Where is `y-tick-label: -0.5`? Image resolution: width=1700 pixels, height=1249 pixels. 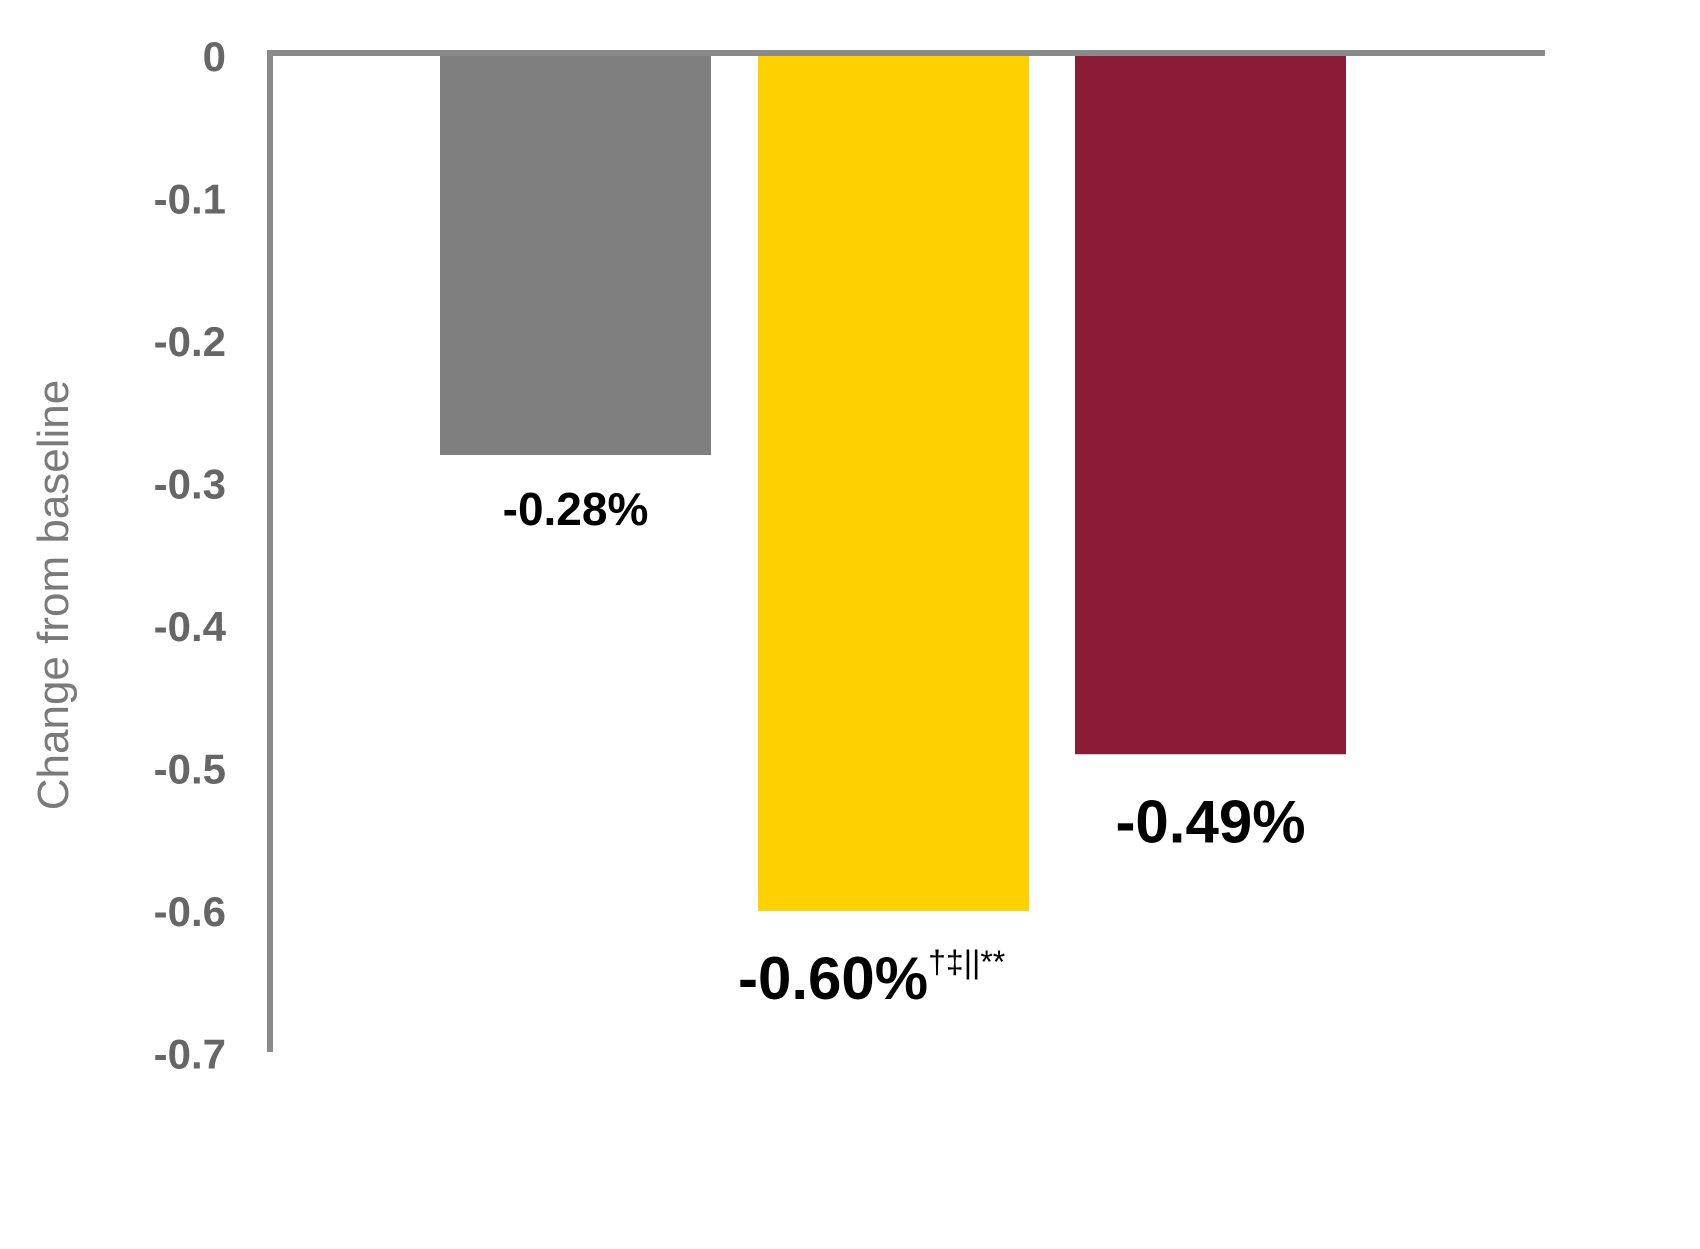
y-tick-label: -0.5 is located at coordinates (190, 769).